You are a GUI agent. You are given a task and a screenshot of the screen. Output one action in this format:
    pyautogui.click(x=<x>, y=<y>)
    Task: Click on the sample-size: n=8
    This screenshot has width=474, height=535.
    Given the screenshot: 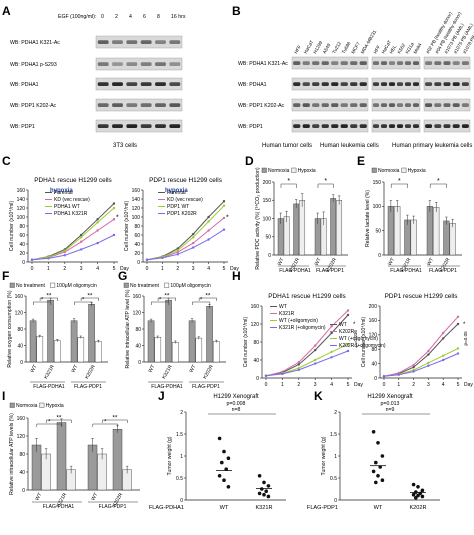 What is the action you would take?
    pyautogui.click(x=236, y=410)
    